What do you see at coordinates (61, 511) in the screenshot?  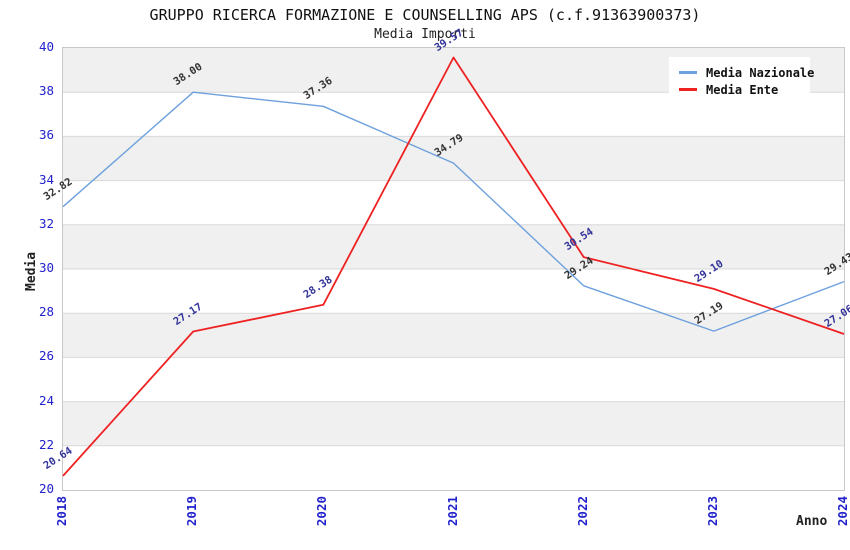 I see `x-tick-label: 2018` at bounding box center [61, 511].